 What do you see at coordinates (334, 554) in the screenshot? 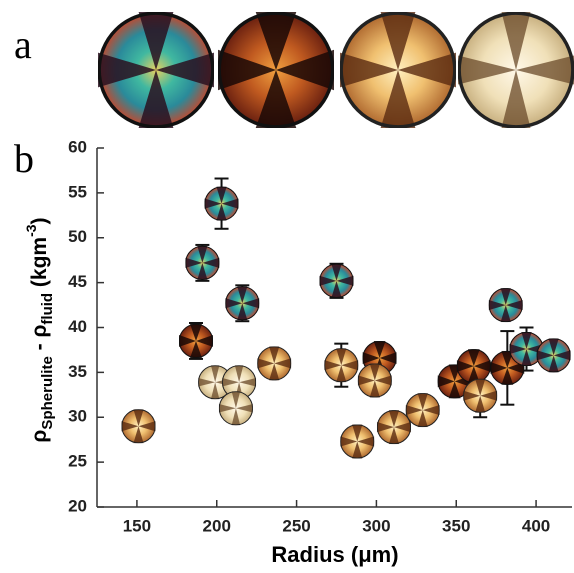
I see `x-axis-label: Radius (μm)` at bounding box center [334, 554].